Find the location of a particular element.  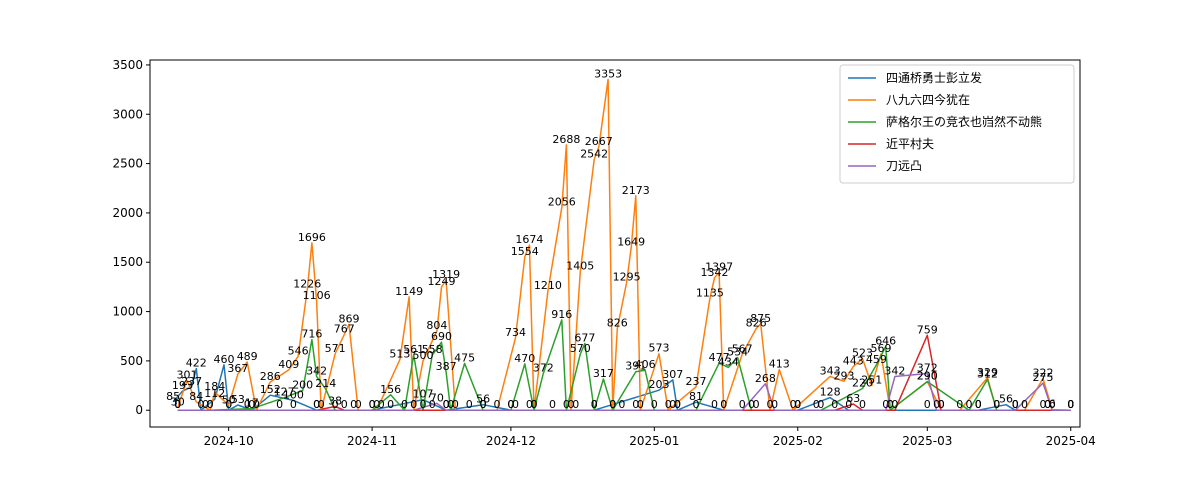

data-label: 875 is located at coordinates (760, 318).